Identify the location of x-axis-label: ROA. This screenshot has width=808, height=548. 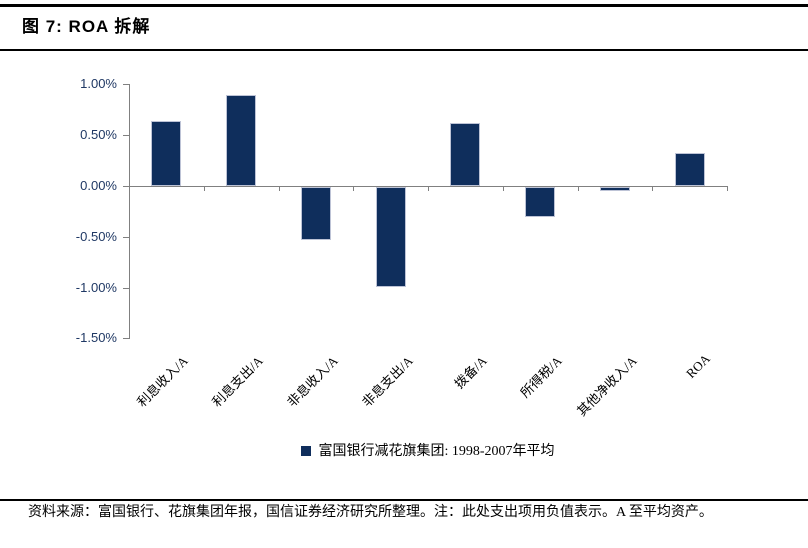
(697, 366).